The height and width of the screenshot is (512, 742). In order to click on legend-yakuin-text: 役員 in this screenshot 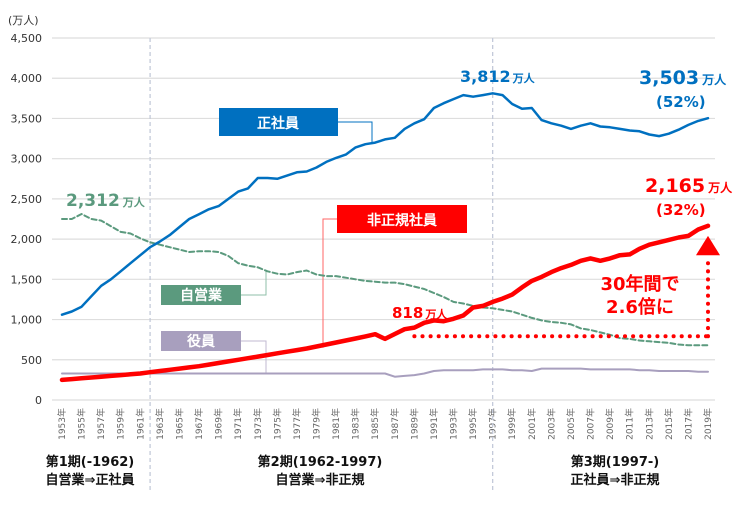, I will do `click(201, 341)`.